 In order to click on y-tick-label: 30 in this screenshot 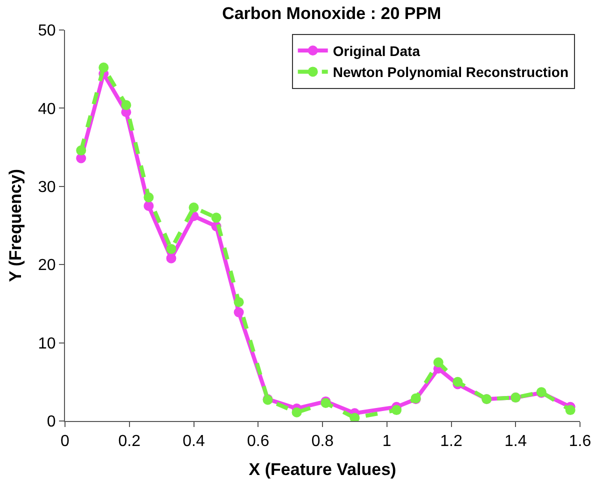, I will do `click(47, 187)`.